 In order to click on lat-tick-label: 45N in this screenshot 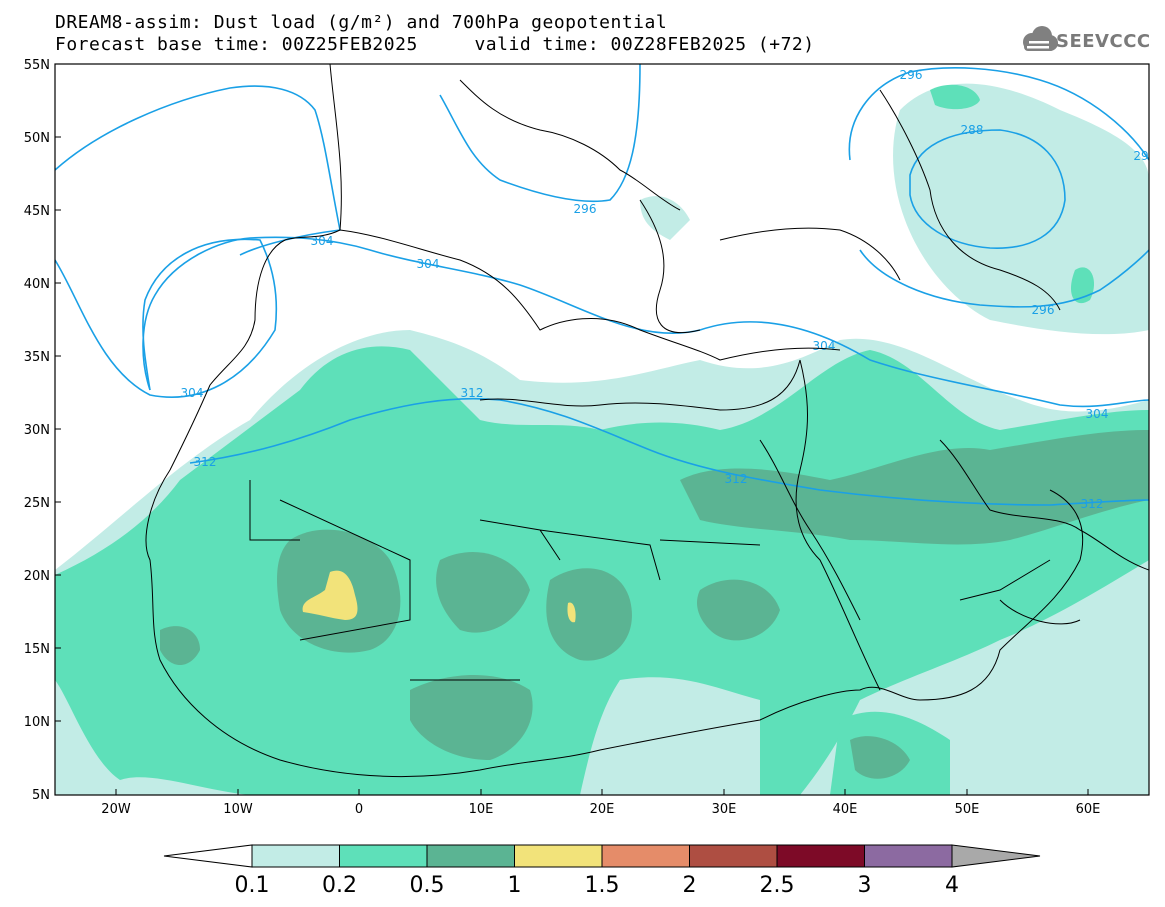, I will do `click(37, 211)`.